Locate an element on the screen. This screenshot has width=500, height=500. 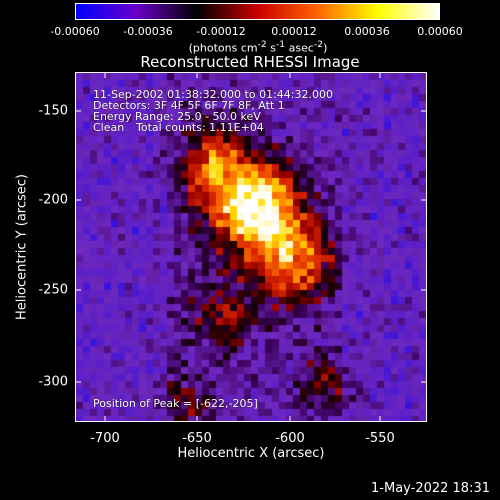
colorbar-tick-label: -0.00012 is located at coordinates (221, 31).